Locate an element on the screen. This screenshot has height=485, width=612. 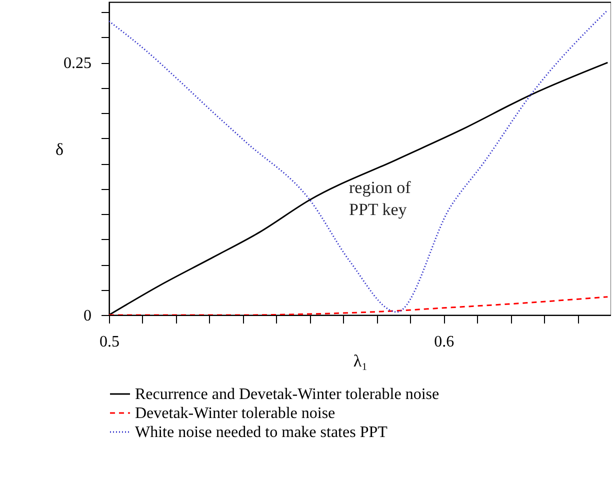
annotation: region of PPT key is located at coordinates (380, 198).